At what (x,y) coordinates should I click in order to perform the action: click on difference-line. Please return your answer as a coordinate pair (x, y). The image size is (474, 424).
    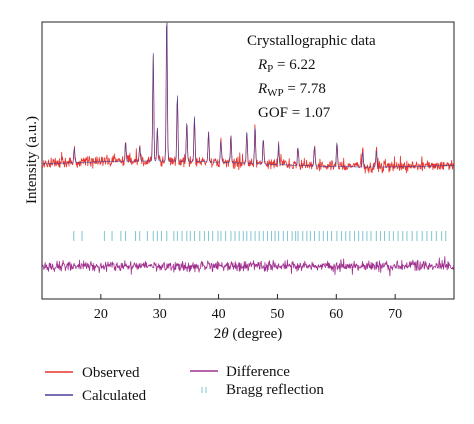
    Looking at the image, I should click on (248, 266).